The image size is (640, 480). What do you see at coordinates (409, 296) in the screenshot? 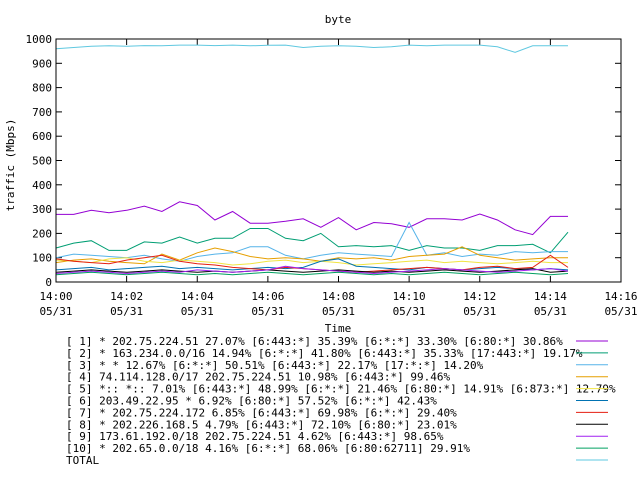
I see `x-tick-label-time: 14:10` at bounding box center [409, 296].